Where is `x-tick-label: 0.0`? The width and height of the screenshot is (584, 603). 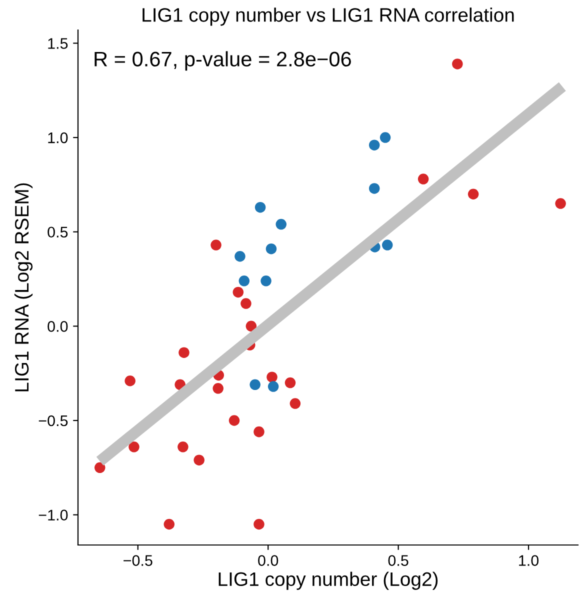 x-tick-label: 0.0 is located at coordinates (268, 560).